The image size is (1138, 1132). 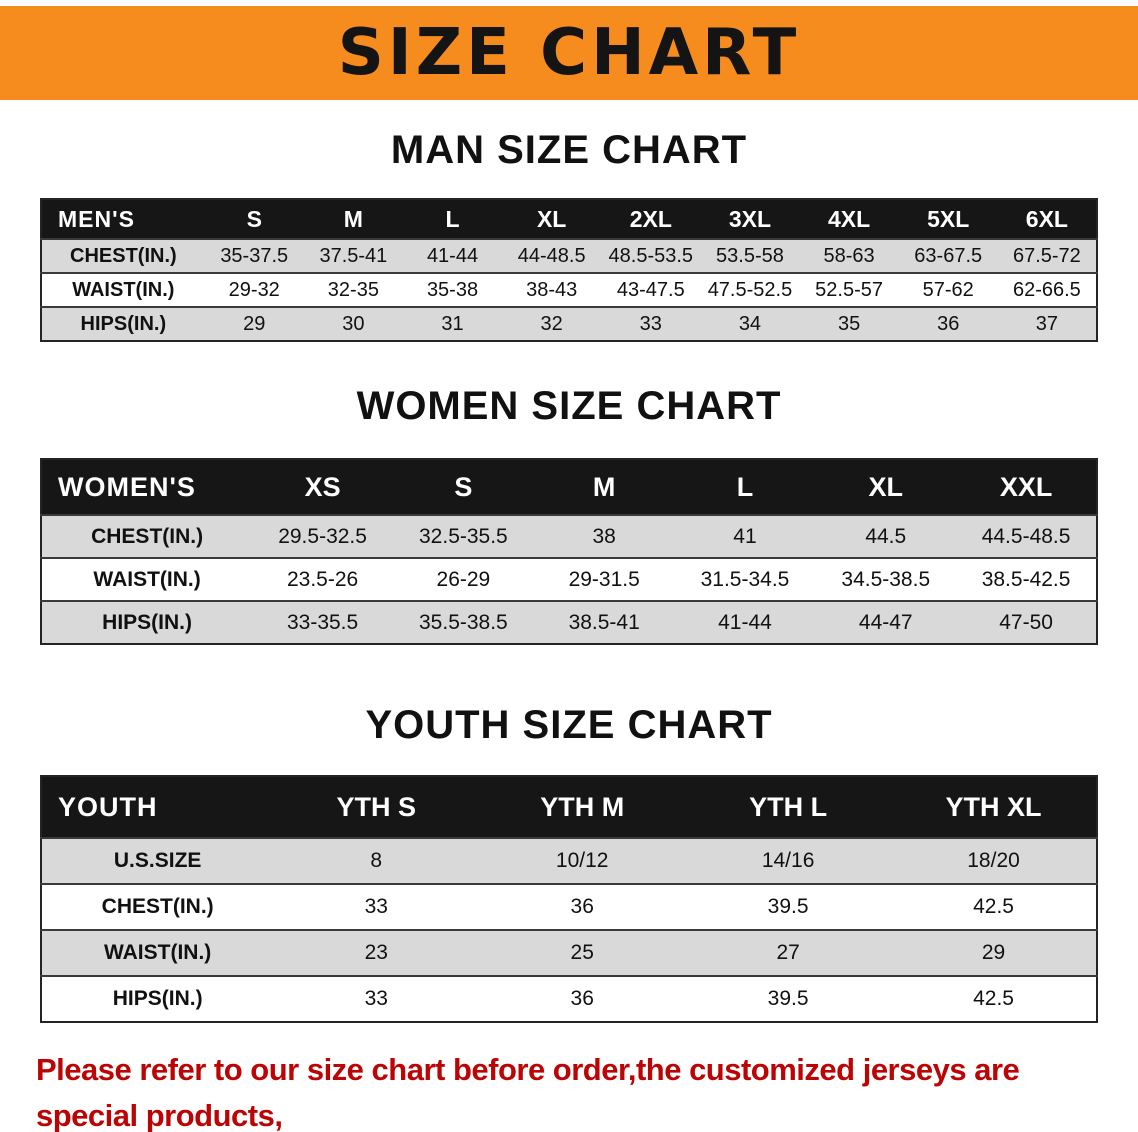 What do you see at coordinates (376, 952) in the screenshot?
I see `size-value-cell: 23` at bounding box center [376, 952].